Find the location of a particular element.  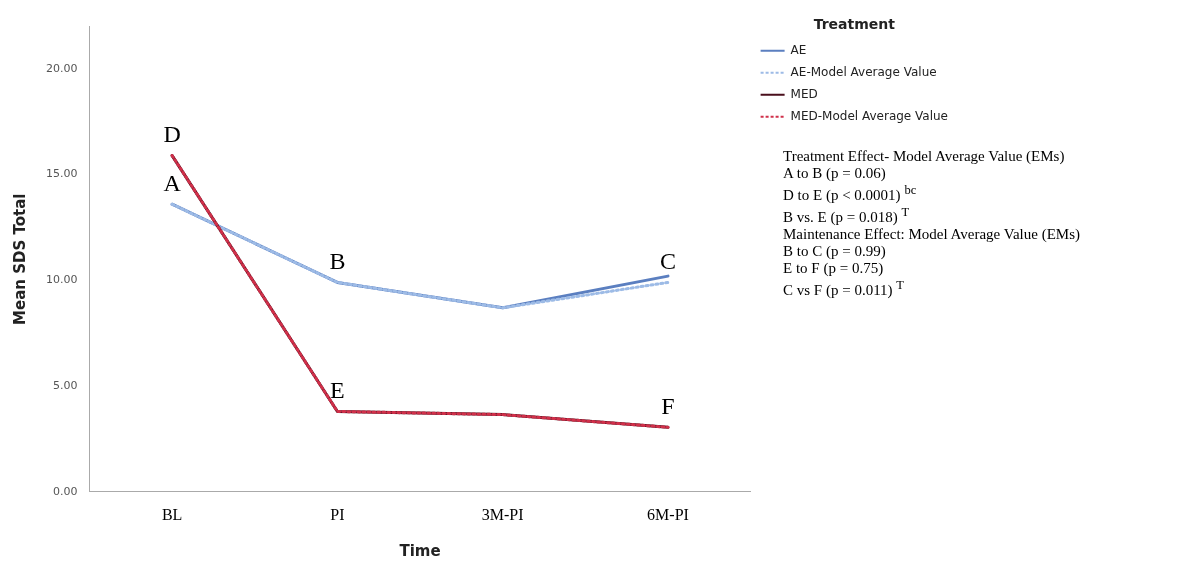

text: A to B (p = 0.06) is located at coordinates (835, 173).